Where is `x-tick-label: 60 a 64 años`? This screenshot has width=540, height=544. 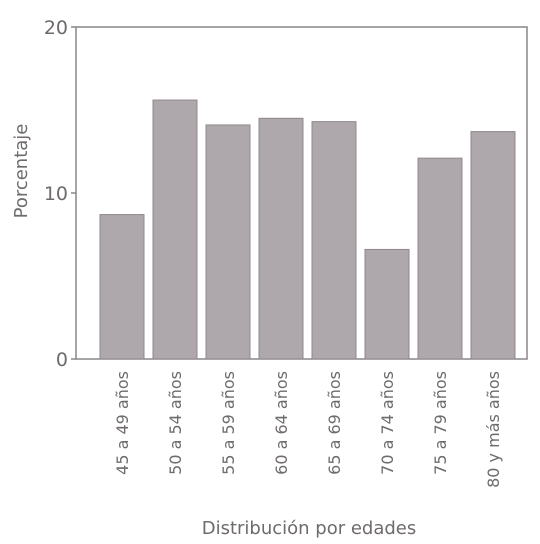 x-tick-label: 60 a 64 años is located at coordinates (281, 423).